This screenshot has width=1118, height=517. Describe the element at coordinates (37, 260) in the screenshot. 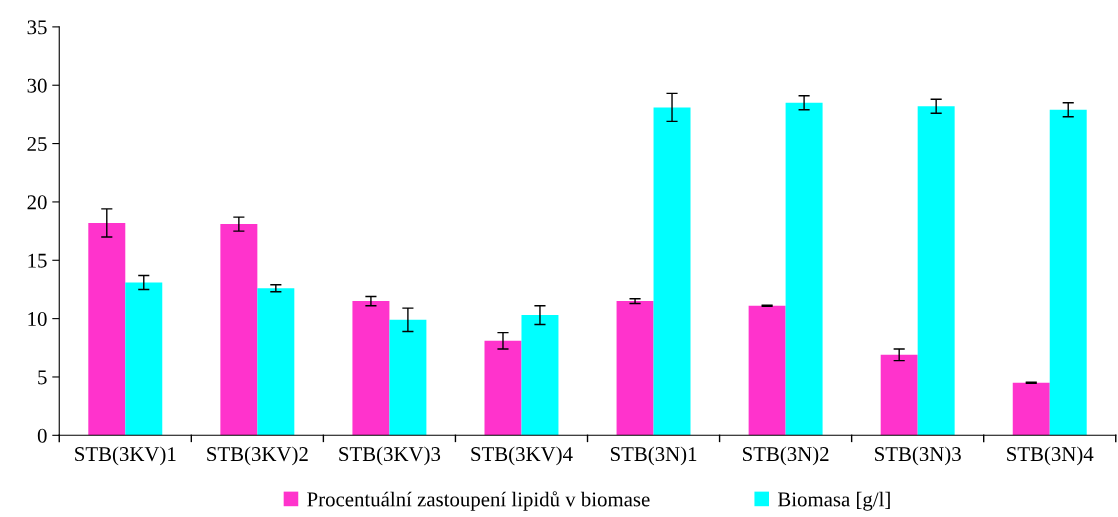

I see `y-tick-label: 15` at that location.